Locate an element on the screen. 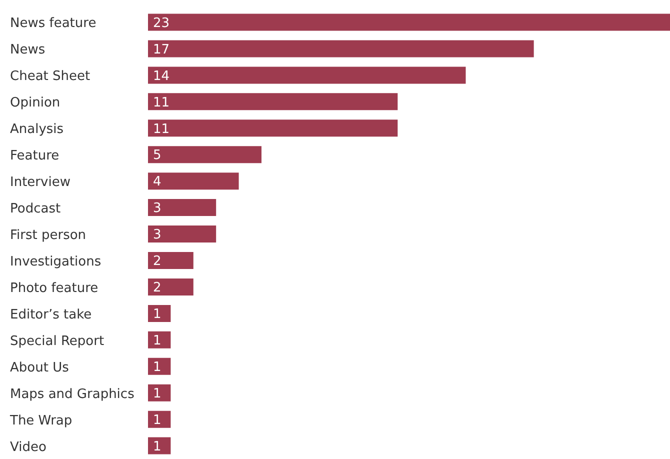 The height and width of the screenshot is (459, 670). data-label: 17 is located at coordinates (161, 50).